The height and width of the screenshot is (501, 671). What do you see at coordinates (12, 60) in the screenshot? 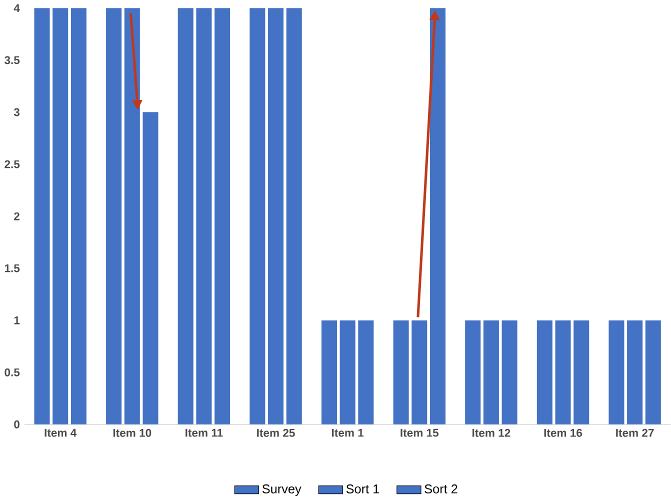
I see `y-tick-label: 3.5` at bounding box center [12, 60].